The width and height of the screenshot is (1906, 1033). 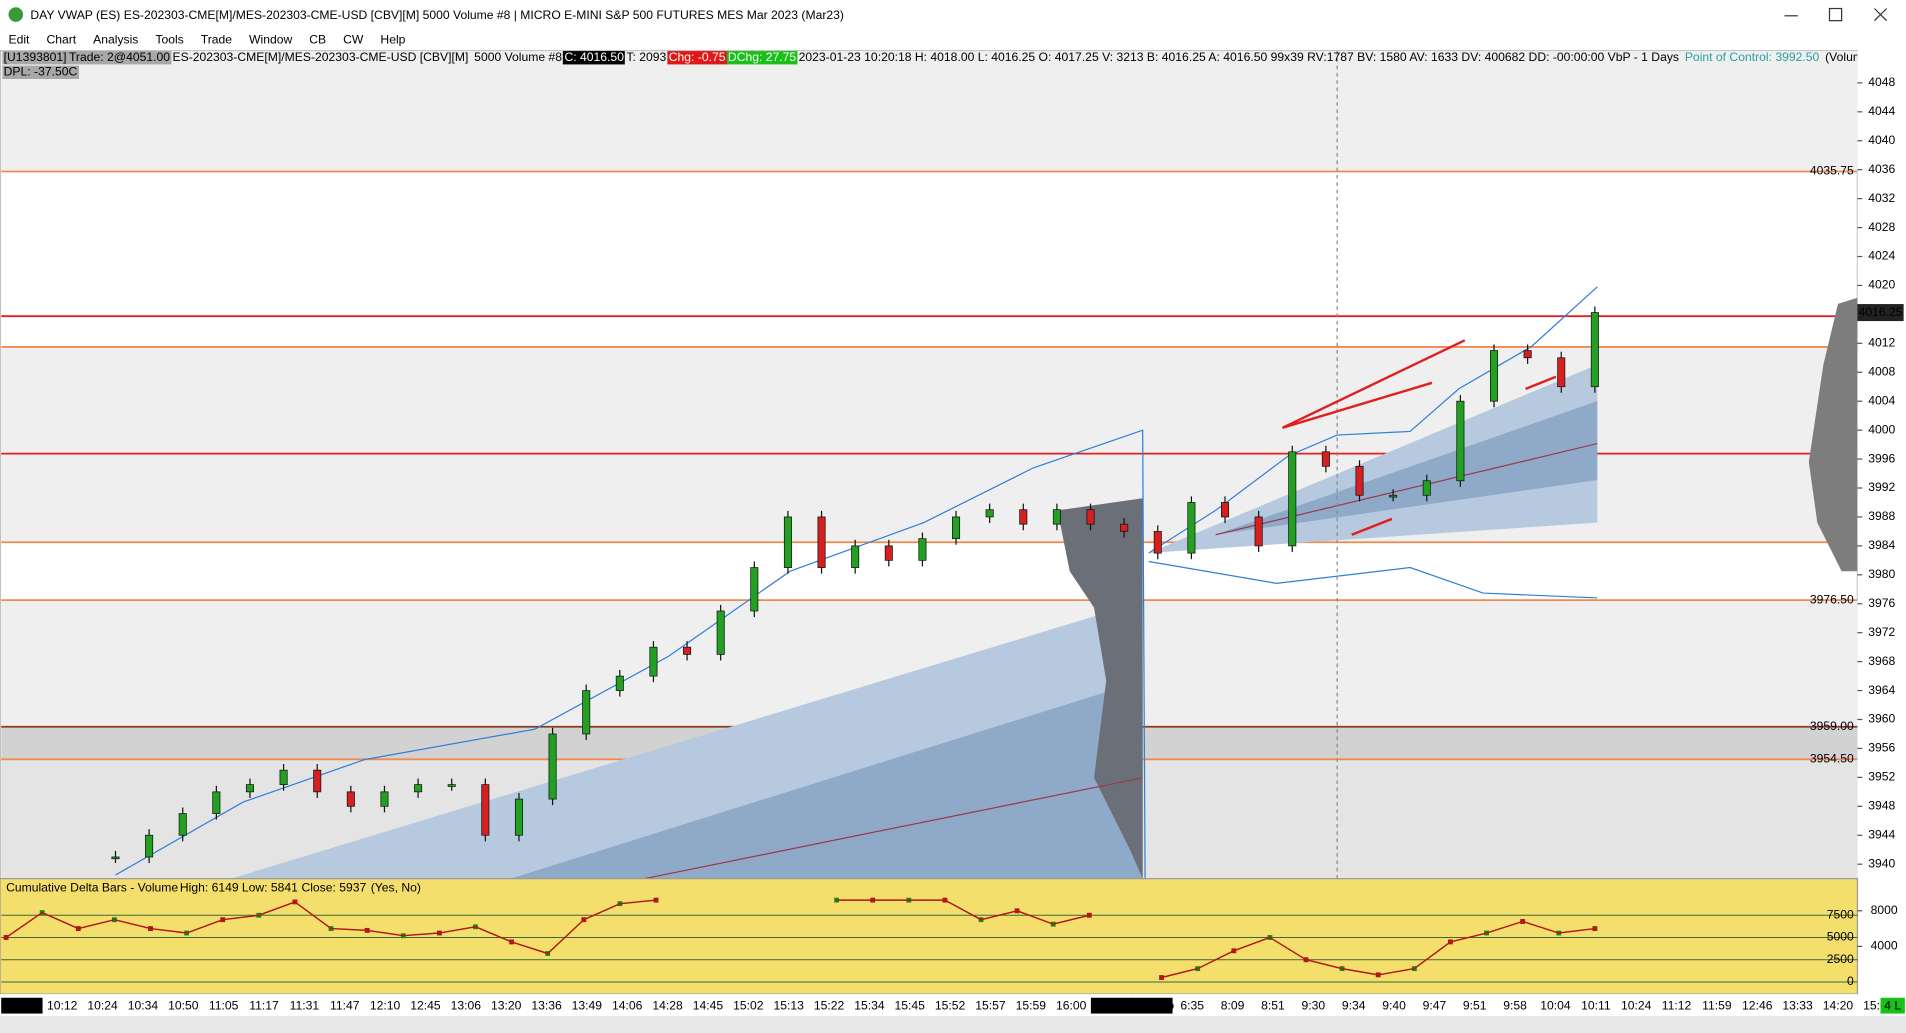 What do you see at coordinates (425, 1005) in the screenshot?
I see `x-tick-label: 12:45` at bounding box center [425, 1005].